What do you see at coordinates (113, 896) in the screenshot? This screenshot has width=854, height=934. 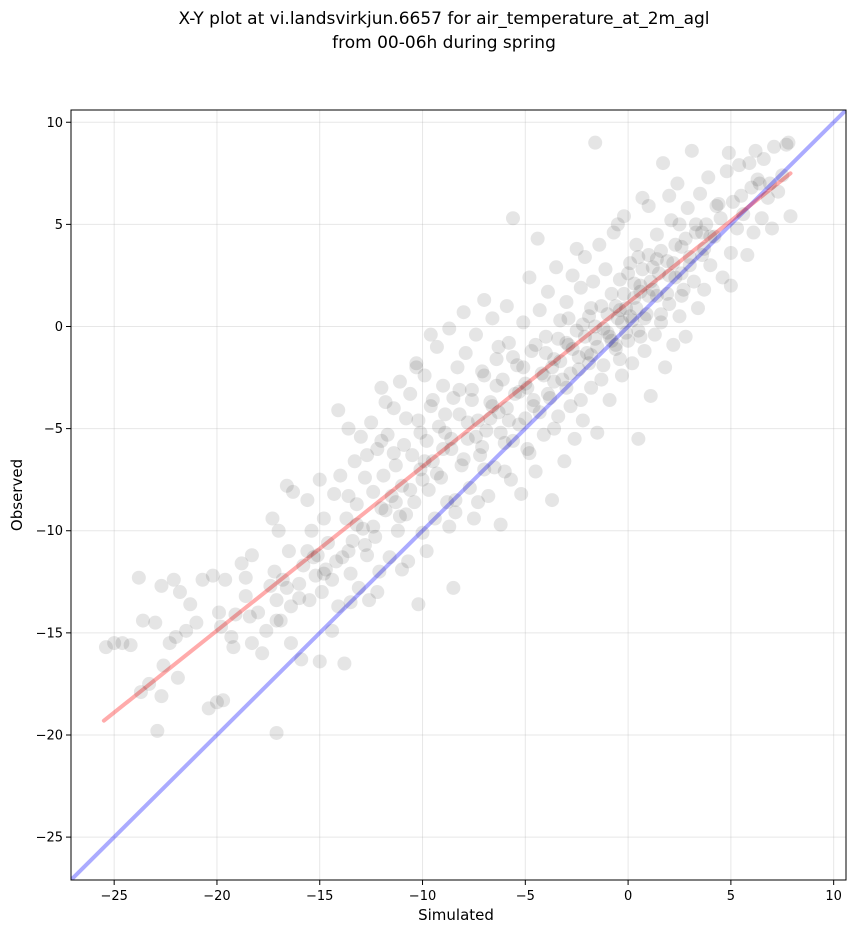 I see `x-tick-label: −25` at bounding box center [113, 896].